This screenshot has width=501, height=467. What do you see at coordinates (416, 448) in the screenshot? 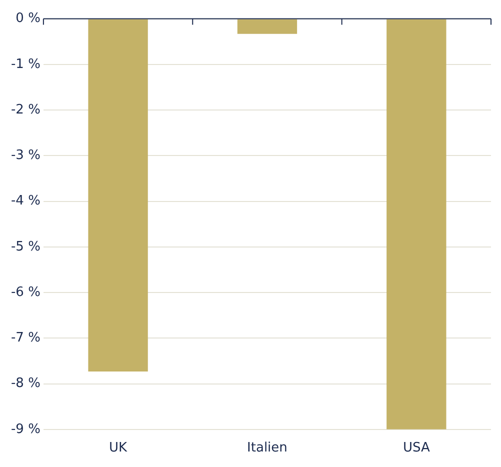
I see `x-tick-label: USA` at bounding box center [416, 448].